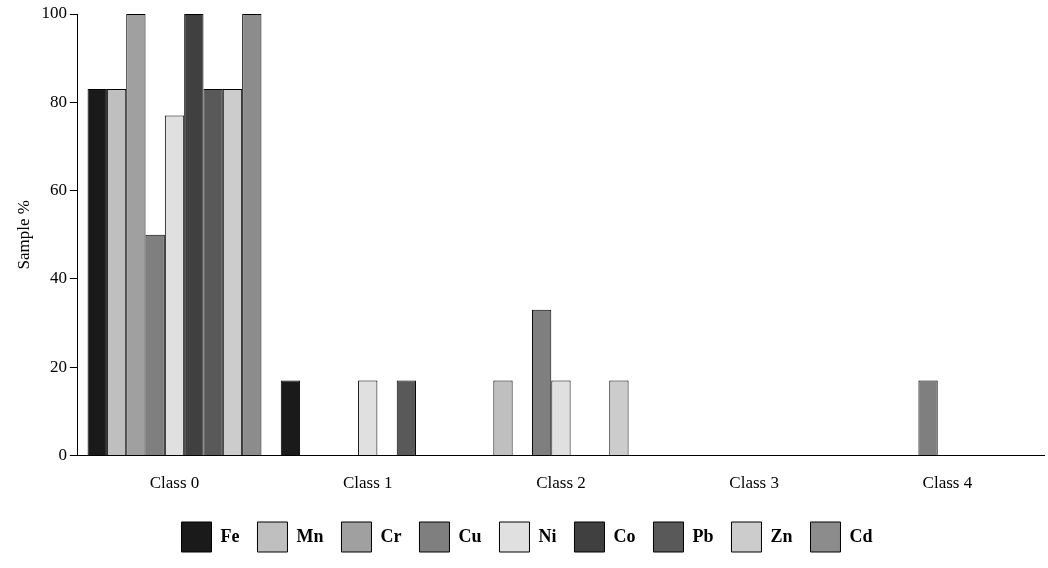 Image resolution: width=1048 pixels, height=568 pixels. What do you see at coordinates (23, 235) in the screenshot?
I see `y-axis-title: Sample %` at bounding box center [23, 235].